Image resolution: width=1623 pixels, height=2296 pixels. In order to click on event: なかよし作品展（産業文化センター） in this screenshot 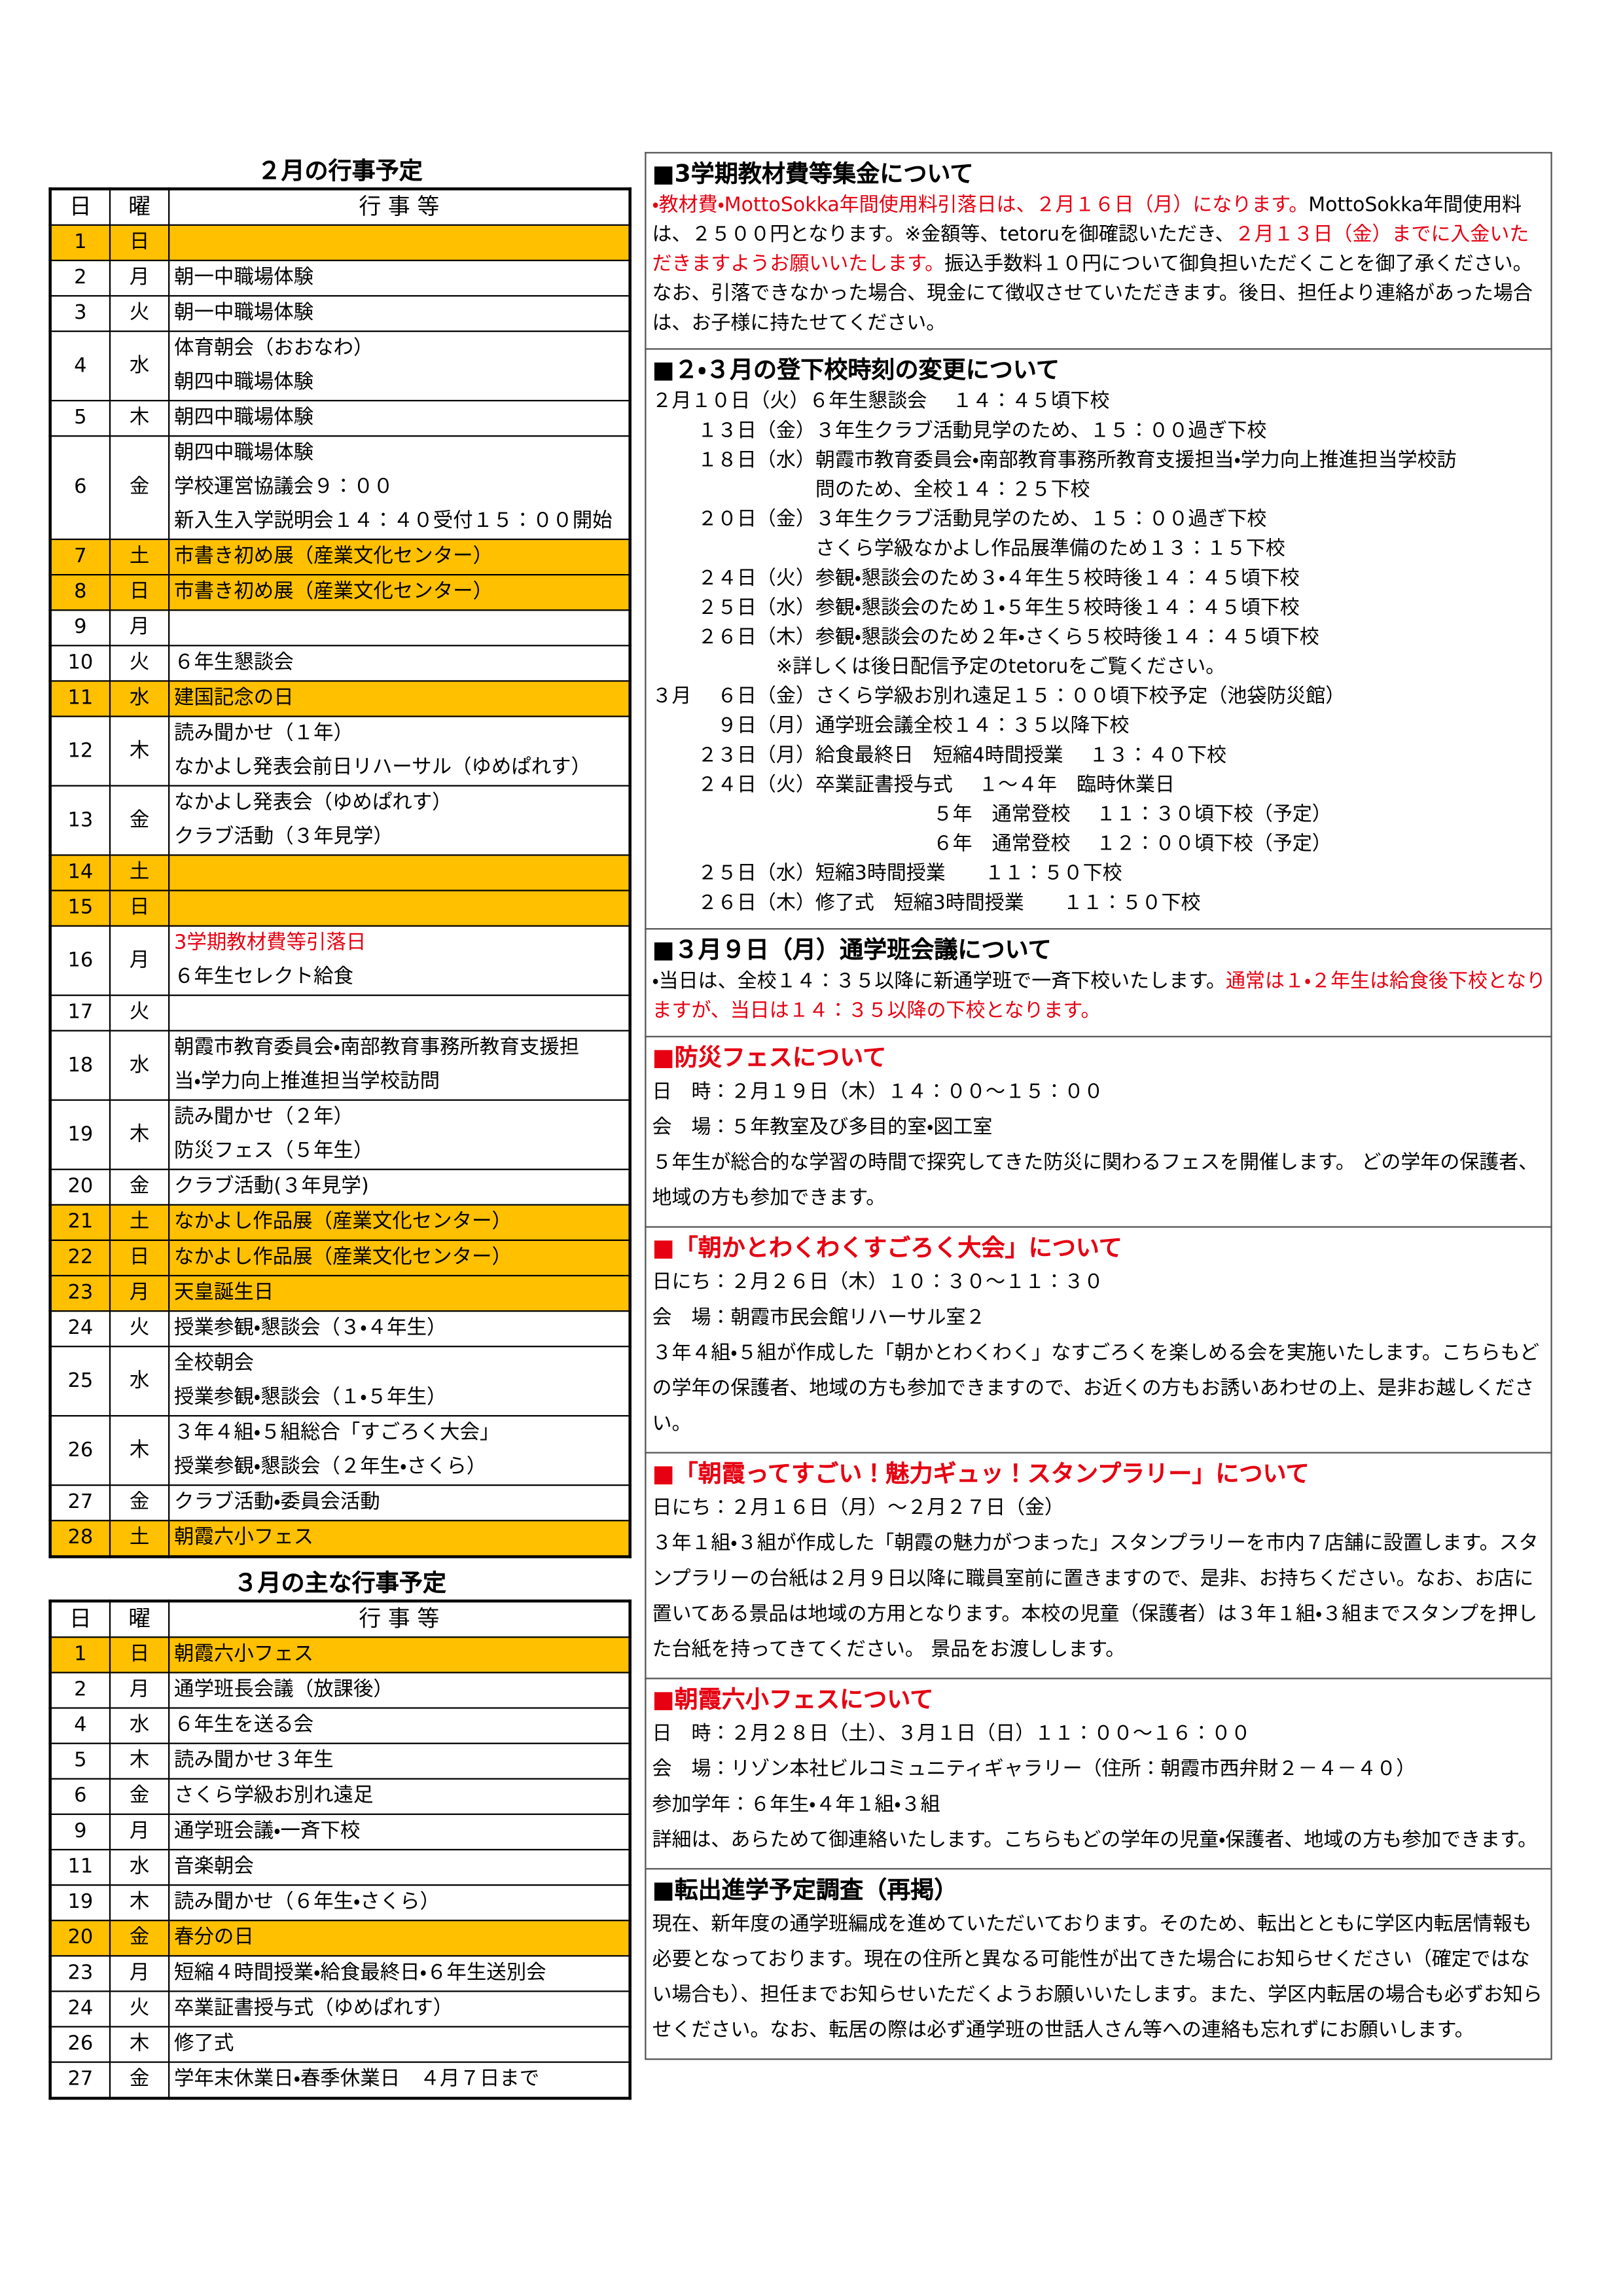, I will do `click(399, 1223)`.